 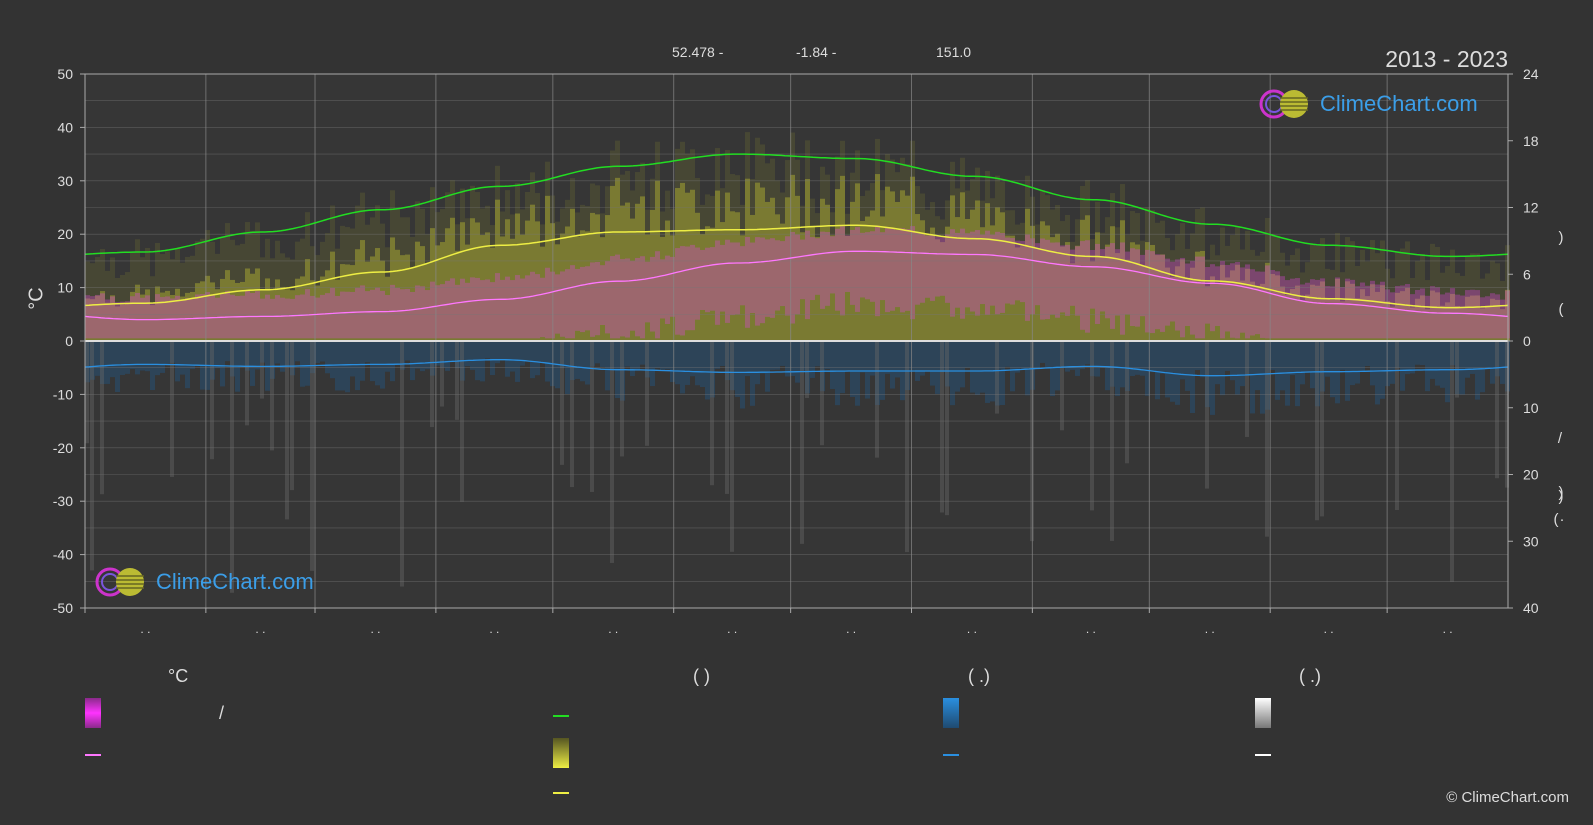 What do you see at coordinates (951, 755) in the screenshot?
I see `legend-precip-line` at bounding box center [951, 755].